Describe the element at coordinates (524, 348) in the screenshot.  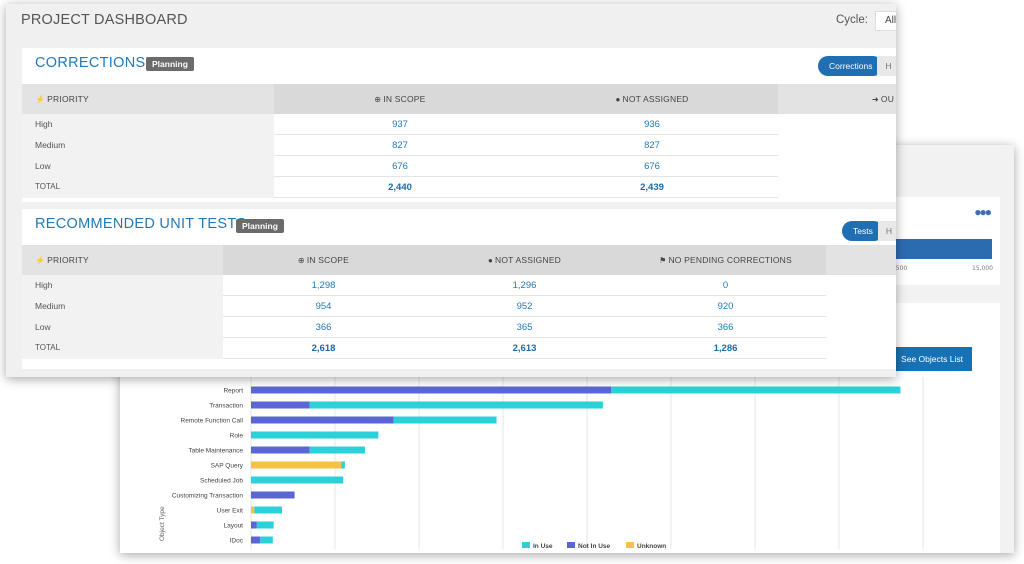
I see `not-assigned-value: 2,613` at that location.